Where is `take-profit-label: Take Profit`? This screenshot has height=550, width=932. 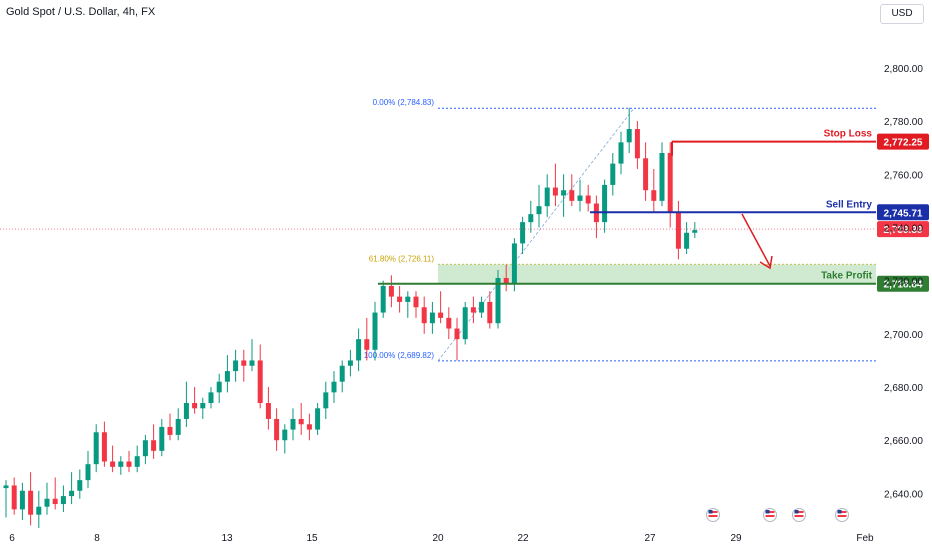
take-profit-label: Take Profit is located at coordinates (847, 276).